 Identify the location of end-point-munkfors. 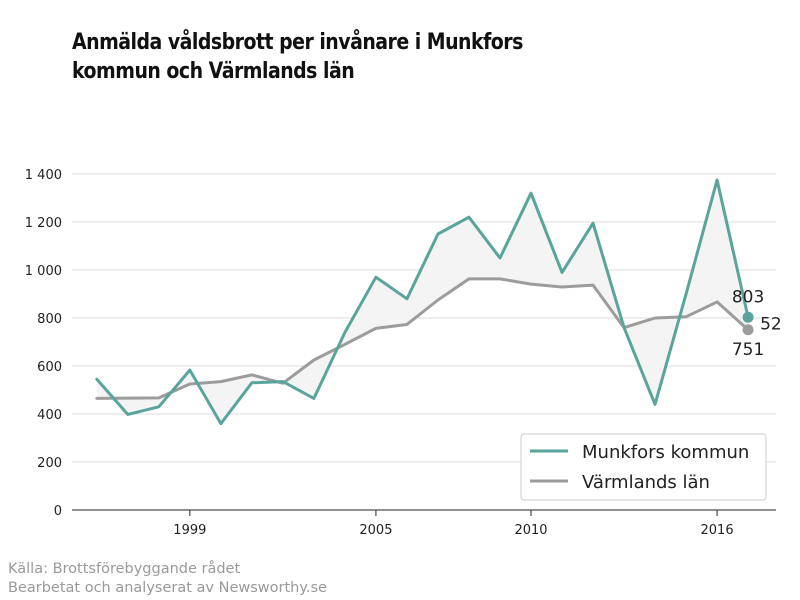
(748, 317).